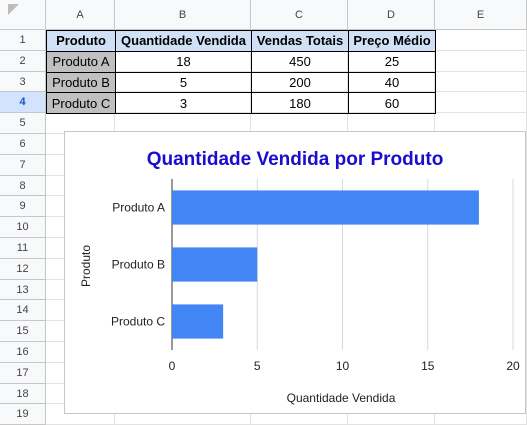 This screenshot has width=527, height=425. Describe the element at coordinates (23, 414) in the screenshot. I see `row-header-19: 19` at that location.